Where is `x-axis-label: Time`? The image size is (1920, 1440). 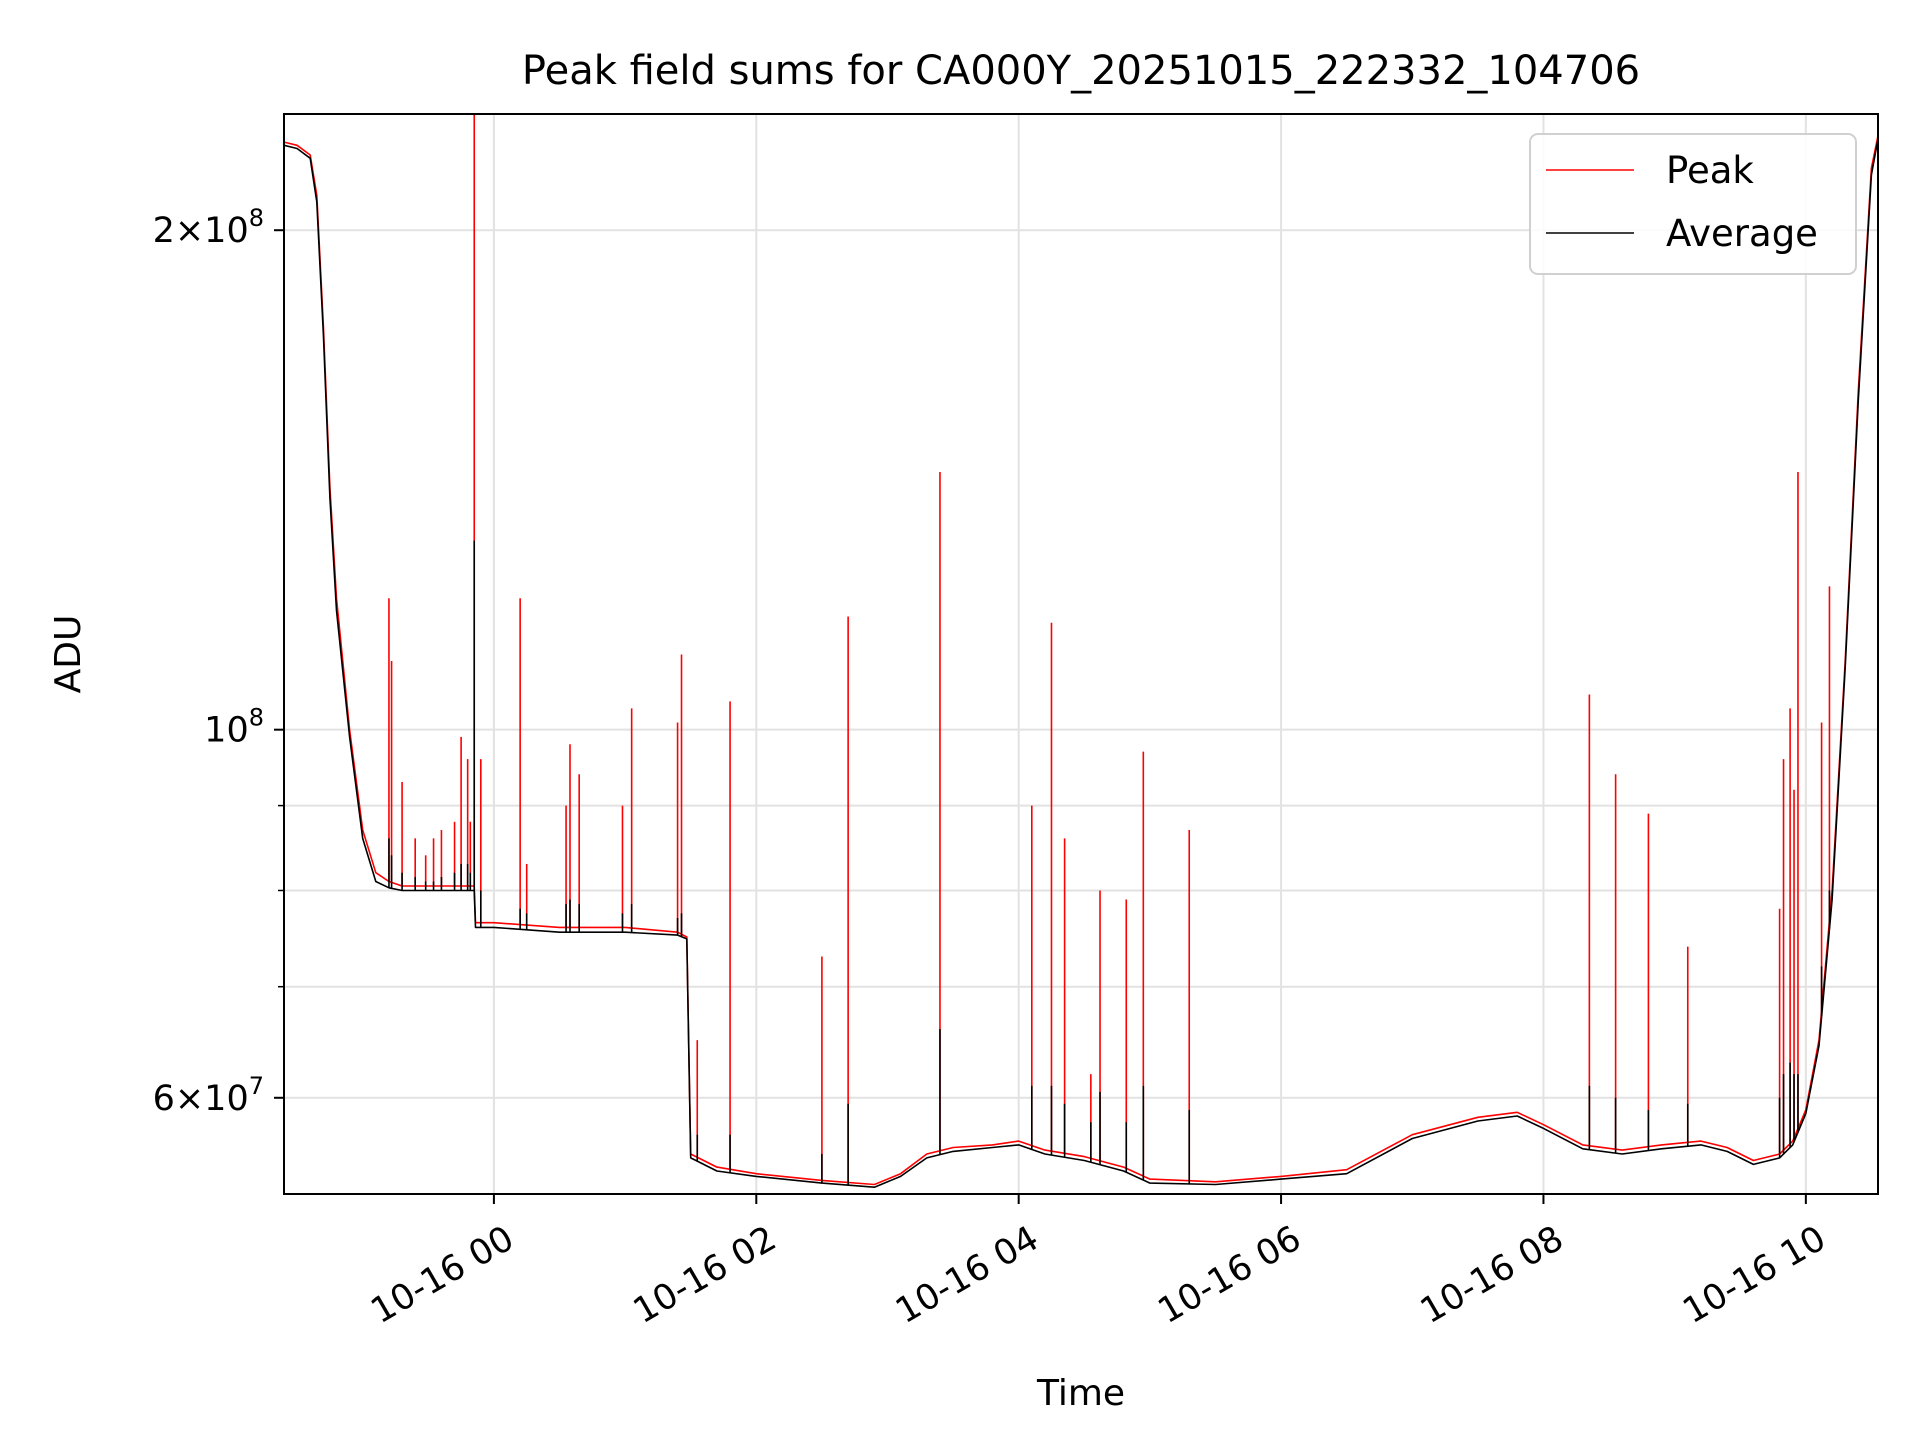 x-axis-label: Time is located at coordinates (1080, 1393).